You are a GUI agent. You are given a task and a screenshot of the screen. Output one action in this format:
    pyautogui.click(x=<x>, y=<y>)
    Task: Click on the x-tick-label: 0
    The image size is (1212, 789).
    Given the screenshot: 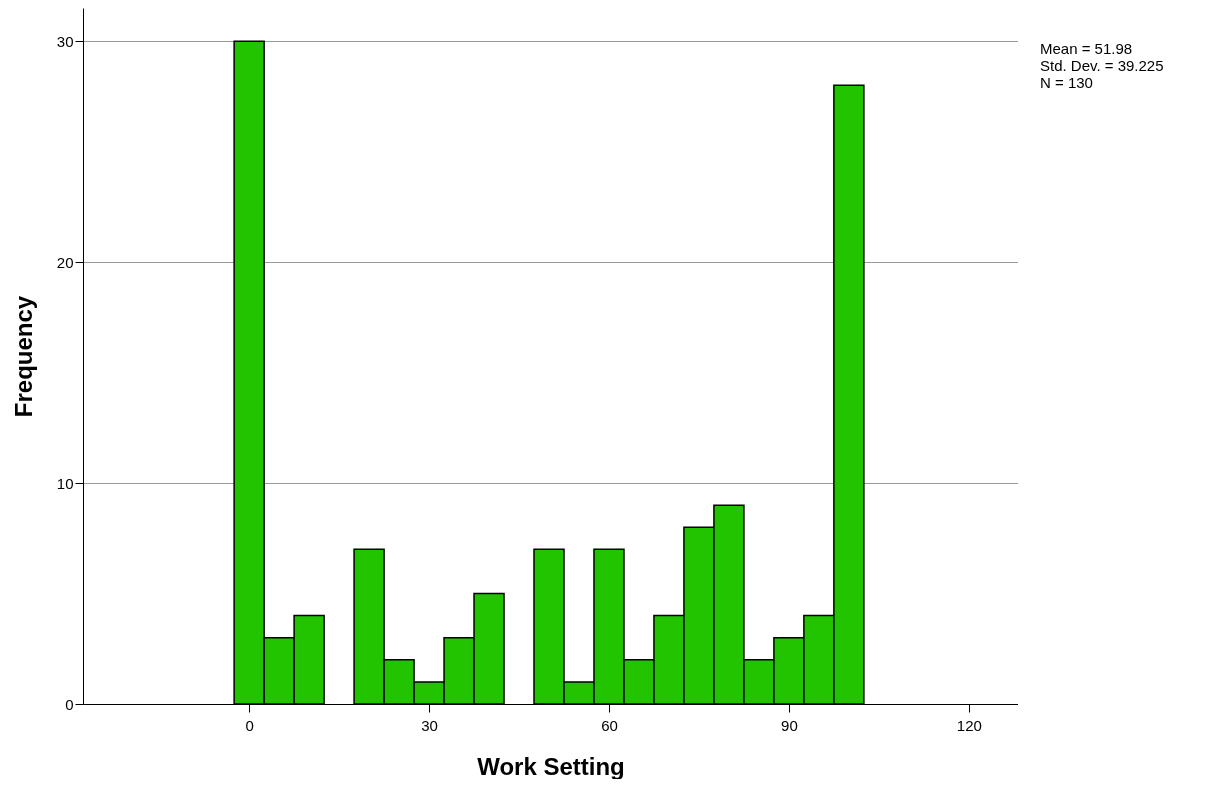 What is the action you would take?
    pyautogui.click(x=249, y=725)
    